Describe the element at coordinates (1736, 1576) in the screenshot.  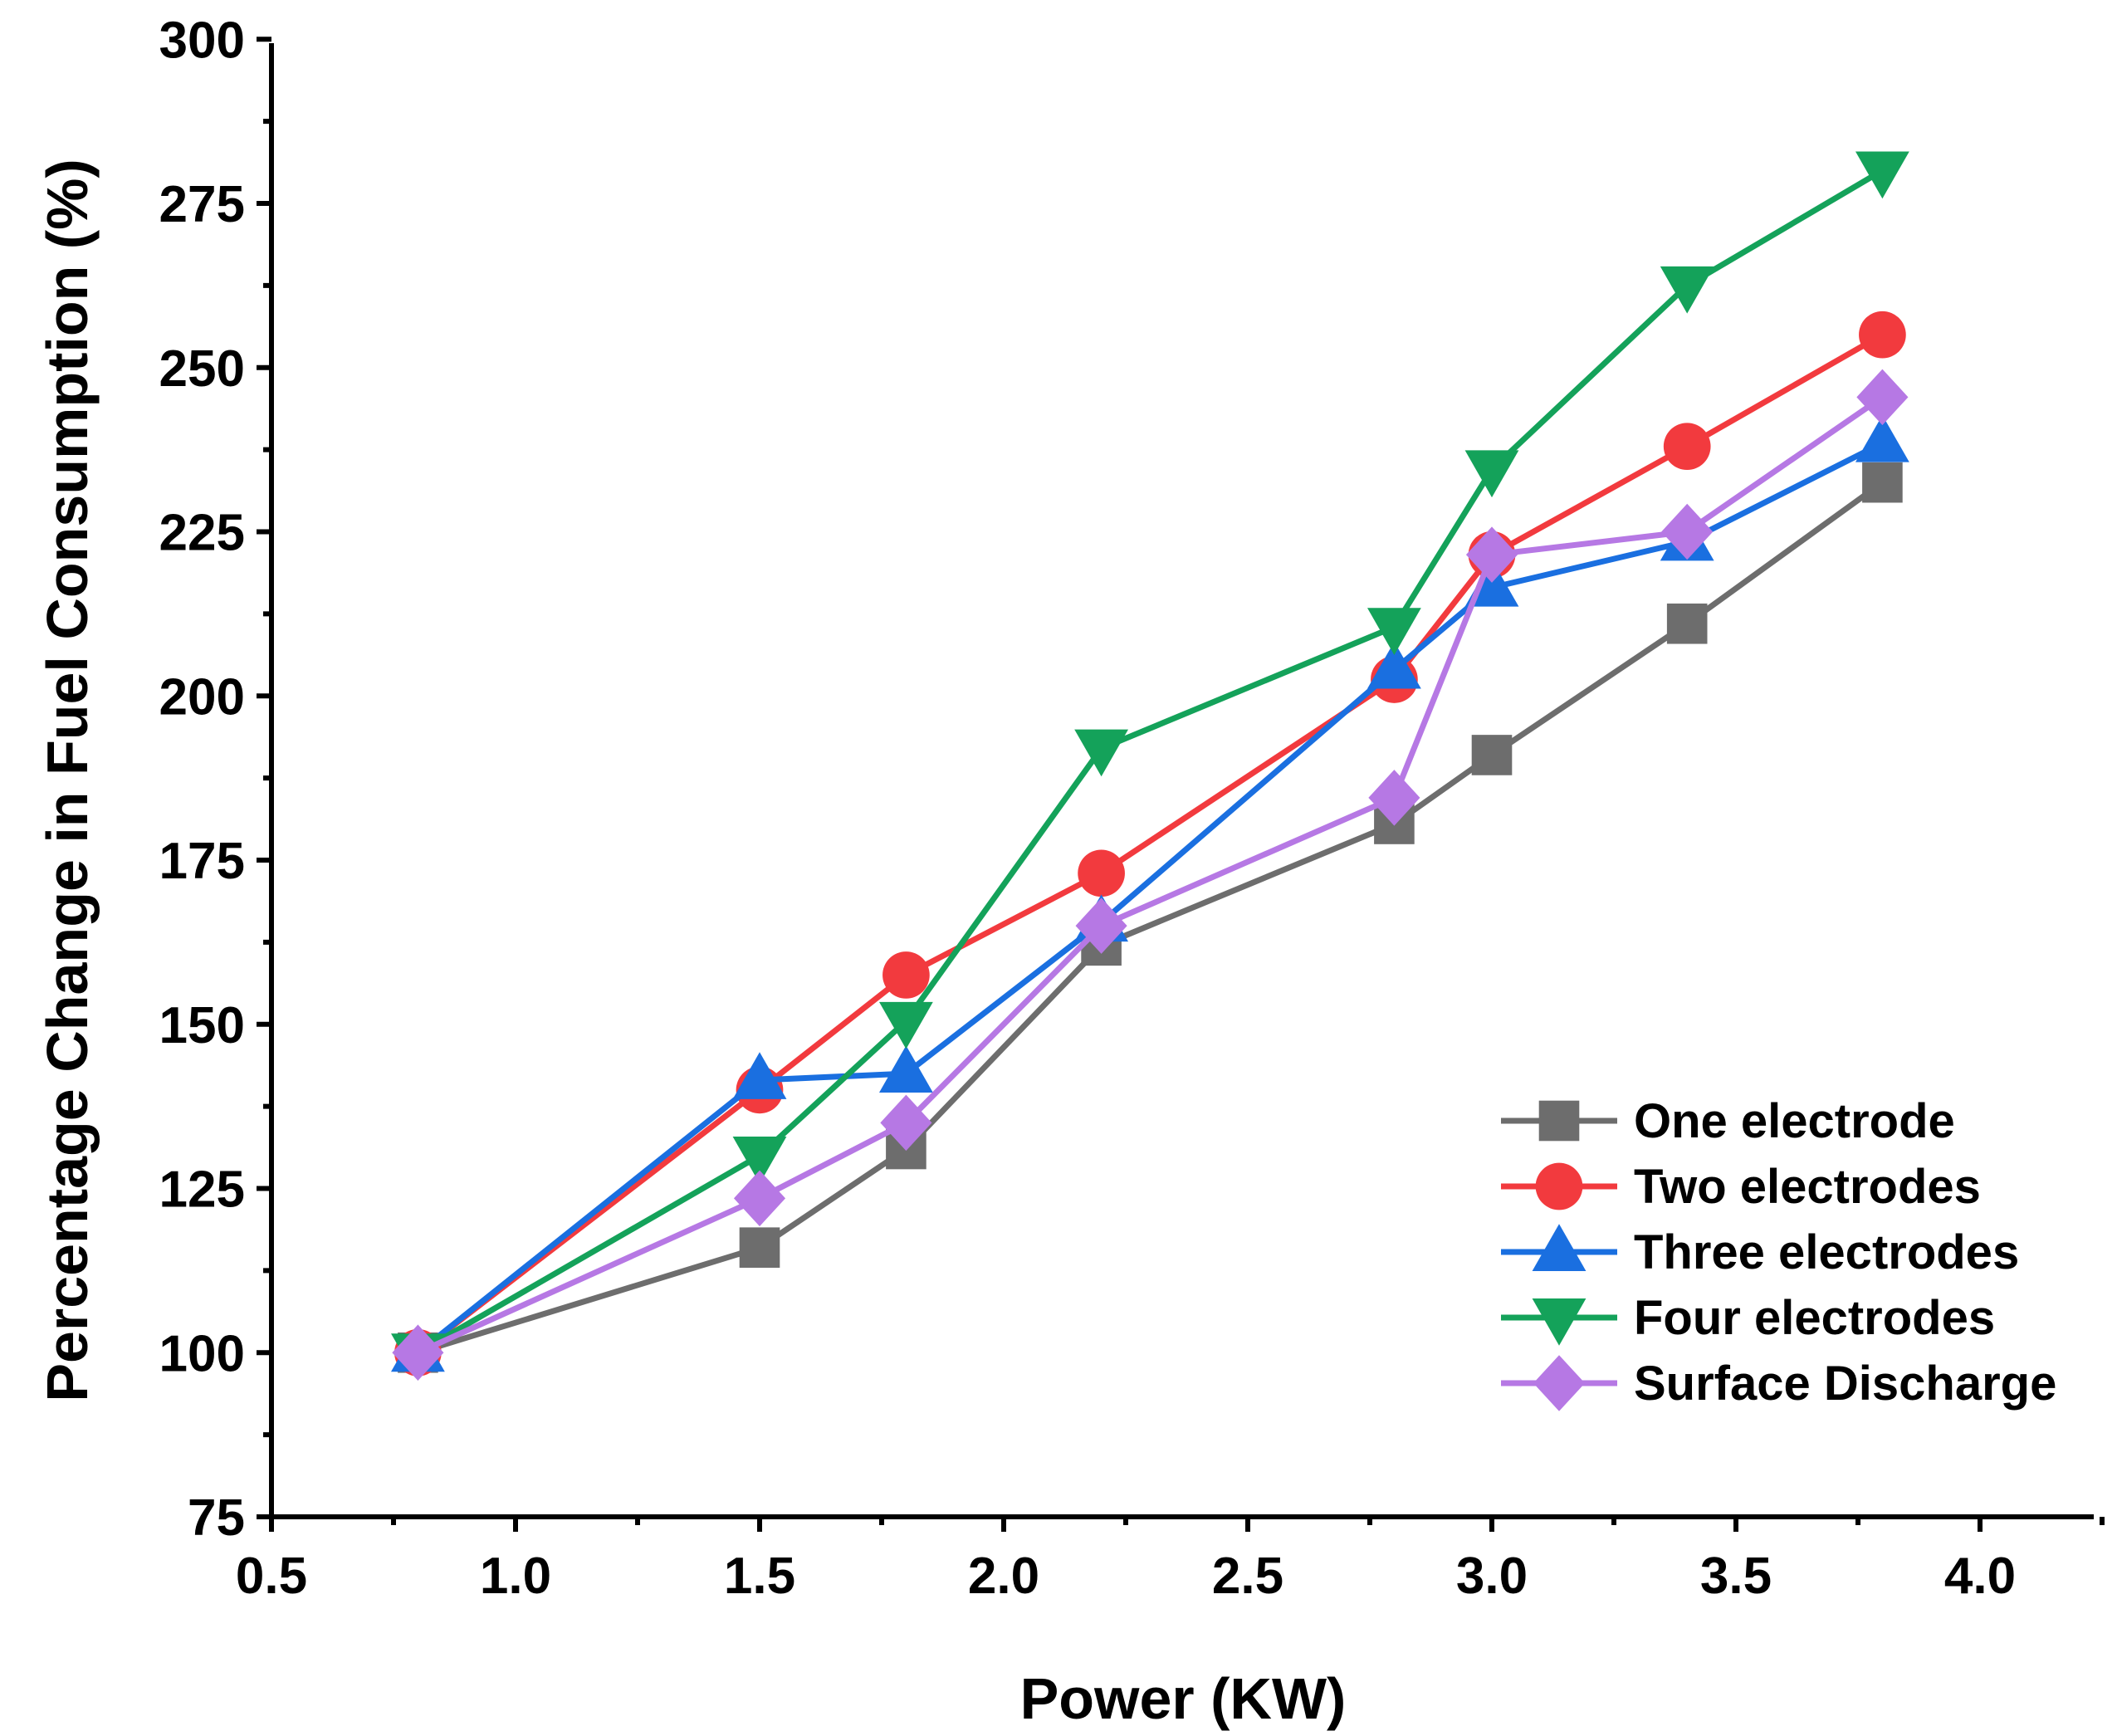
I see `x-tick-label: 3.5` at that location.